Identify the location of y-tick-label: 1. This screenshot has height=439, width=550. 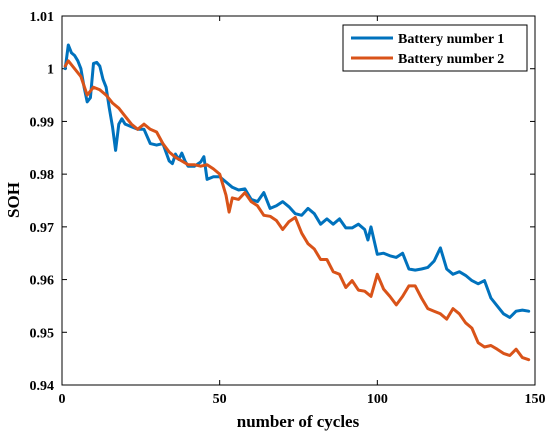
(50, 70).